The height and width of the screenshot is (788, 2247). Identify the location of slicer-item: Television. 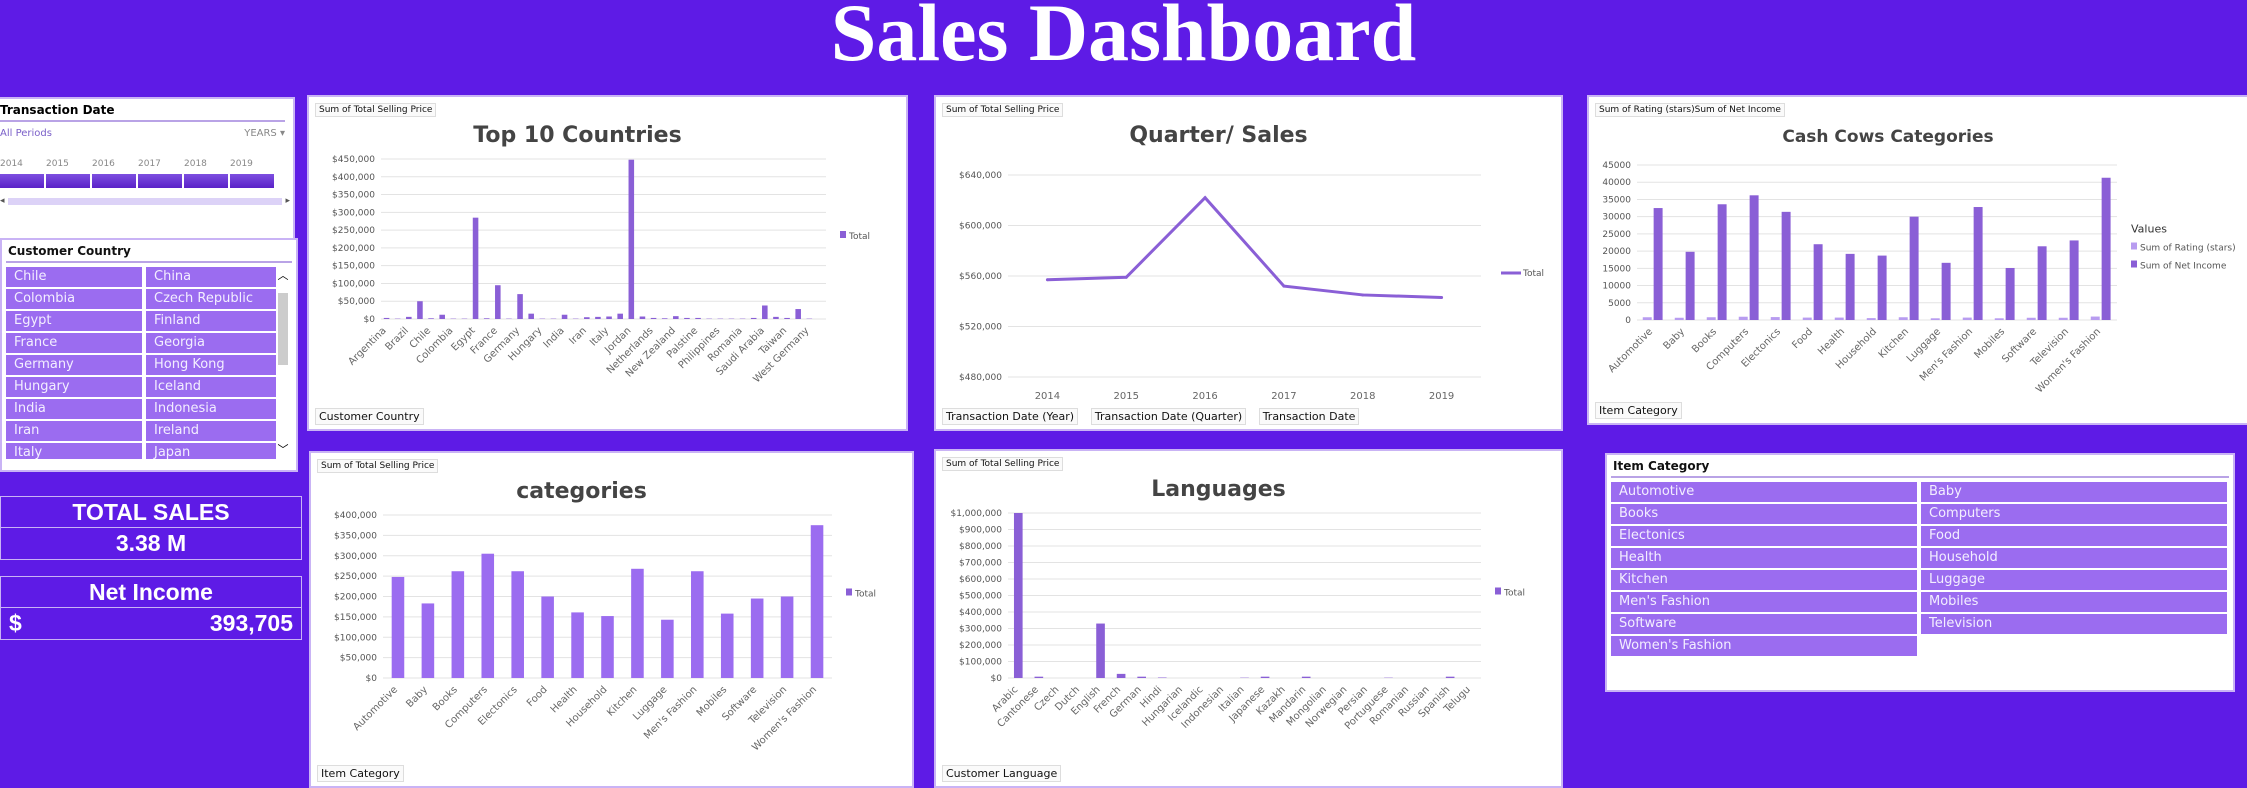
(2074, 624).